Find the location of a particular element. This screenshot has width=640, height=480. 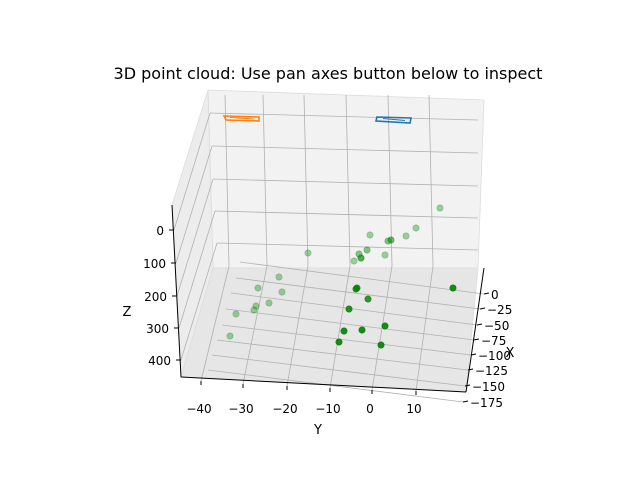

z-tick-label: 400 is located at coordinates (159, 361).